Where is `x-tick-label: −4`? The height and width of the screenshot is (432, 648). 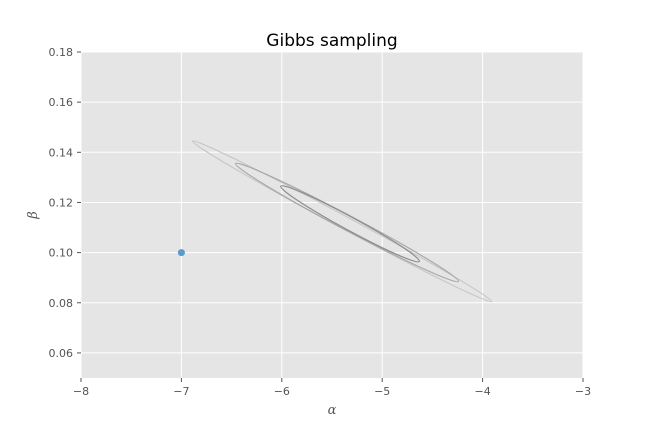
x-tick-label: −4 is located at coordinates (482, 391).